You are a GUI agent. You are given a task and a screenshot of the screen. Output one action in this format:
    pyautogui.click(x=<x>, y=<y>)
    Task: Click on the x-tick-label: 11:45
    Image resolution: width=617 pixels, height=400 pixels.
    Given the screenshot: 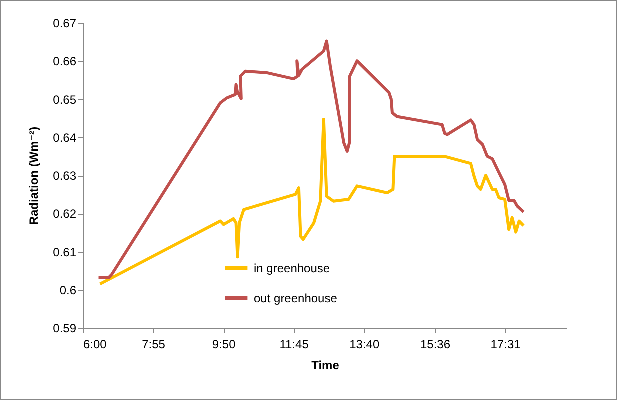 What is the action you would take?
    pyautogui.click(x=295, y=345)
    